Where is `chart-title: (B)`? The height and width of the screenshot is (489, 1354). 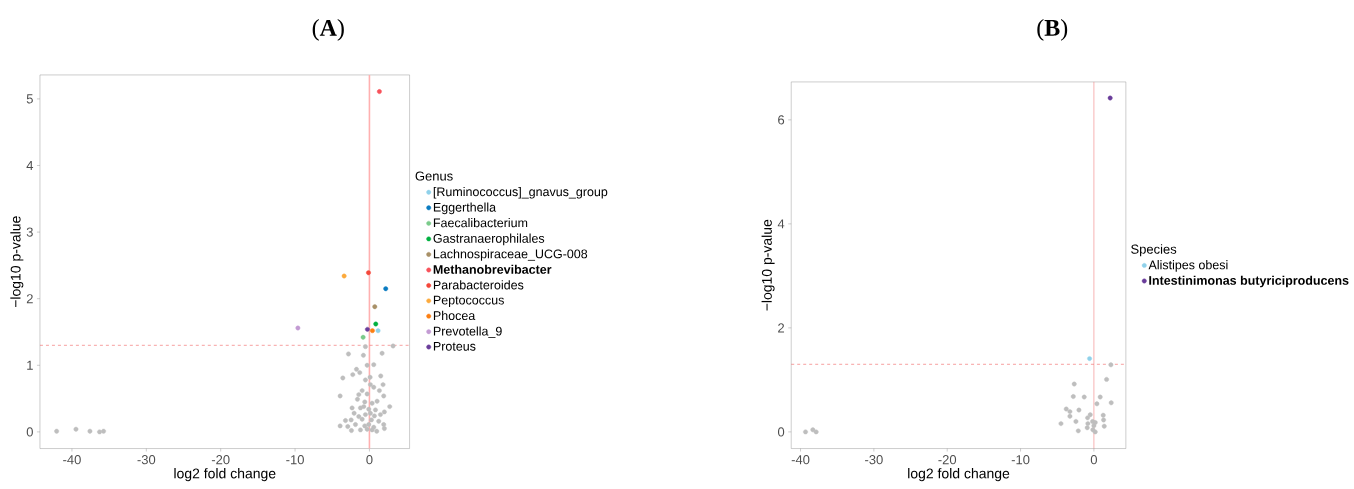 chart-title: (B) is located at coordinates (1052, 30).